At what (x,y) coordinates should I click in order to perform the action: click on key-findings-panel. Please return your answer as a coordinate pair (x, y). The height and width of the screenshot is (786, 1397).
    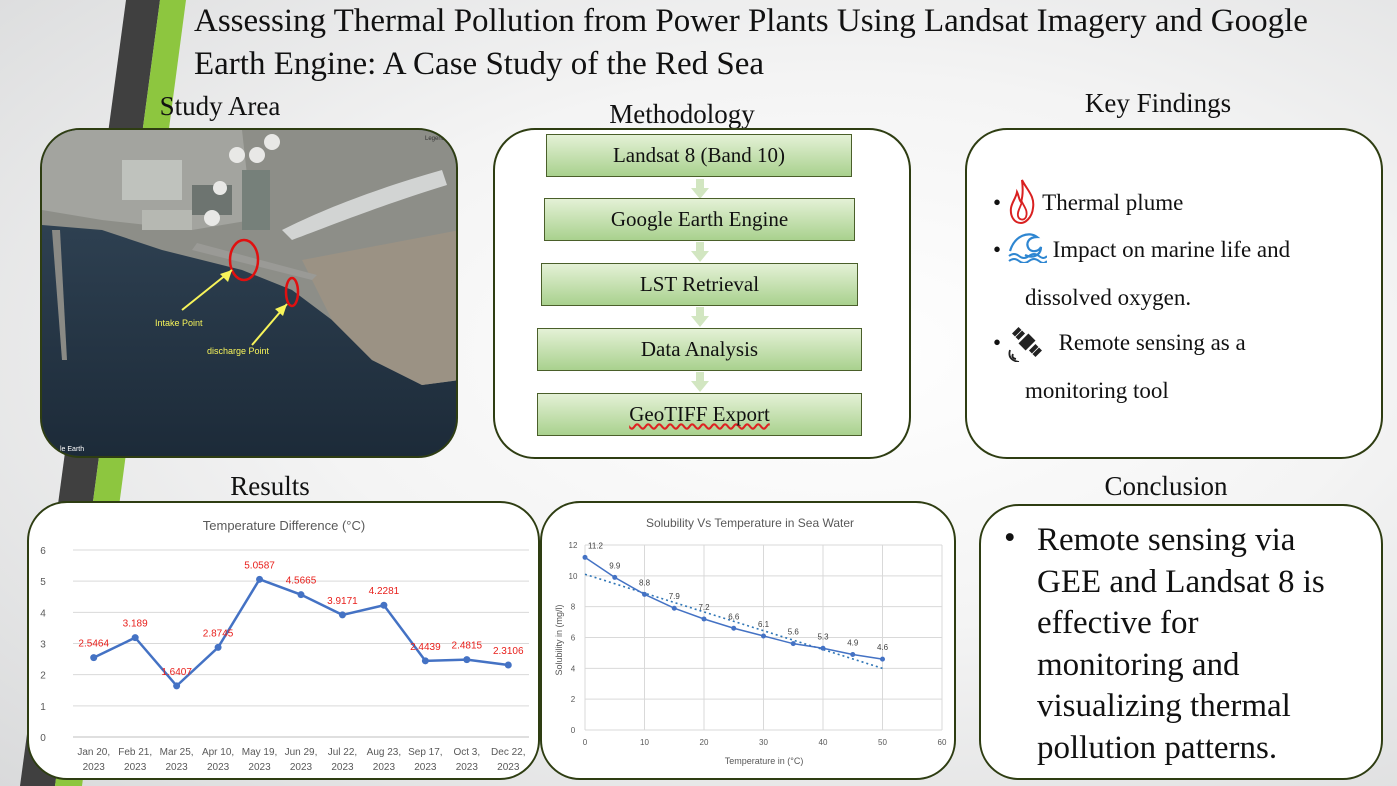
    Looking at the image, I should click on (1174, 293).